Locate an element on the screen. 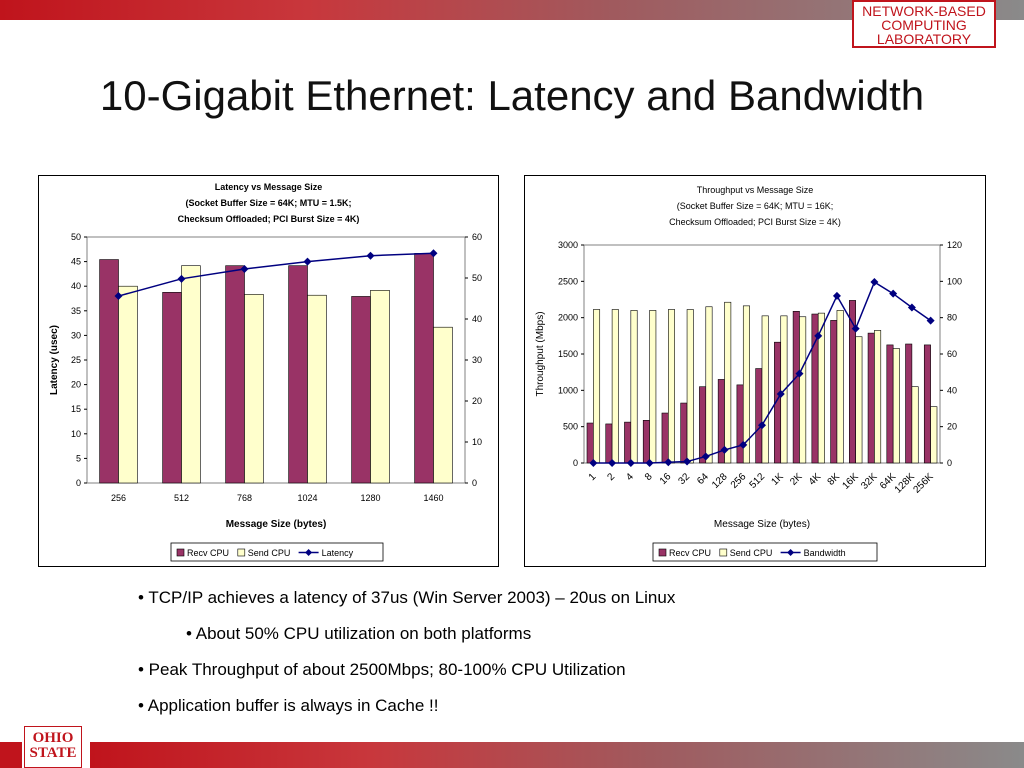  bottom-accent-bar is located at coordinates (557, 755).